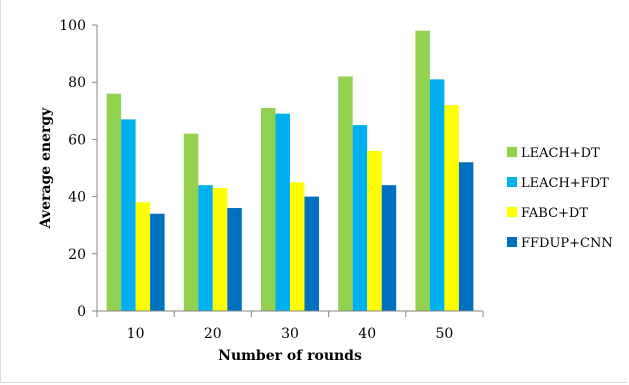 This screenshot has width=629, height=385. I want to click on y-tick-label: 40, so click(77, 198).